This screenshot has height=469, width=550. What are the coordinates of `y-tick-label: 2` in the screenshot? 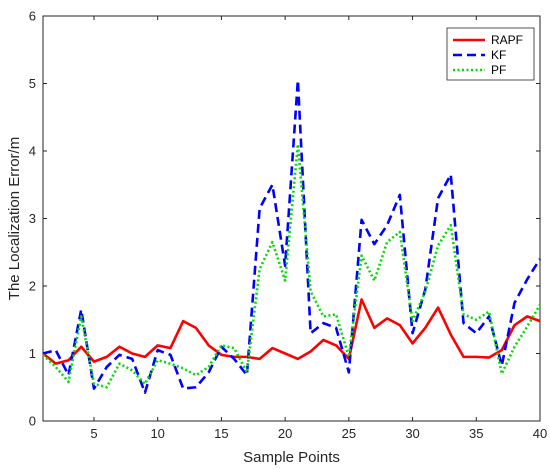 It's located at (32, 286).